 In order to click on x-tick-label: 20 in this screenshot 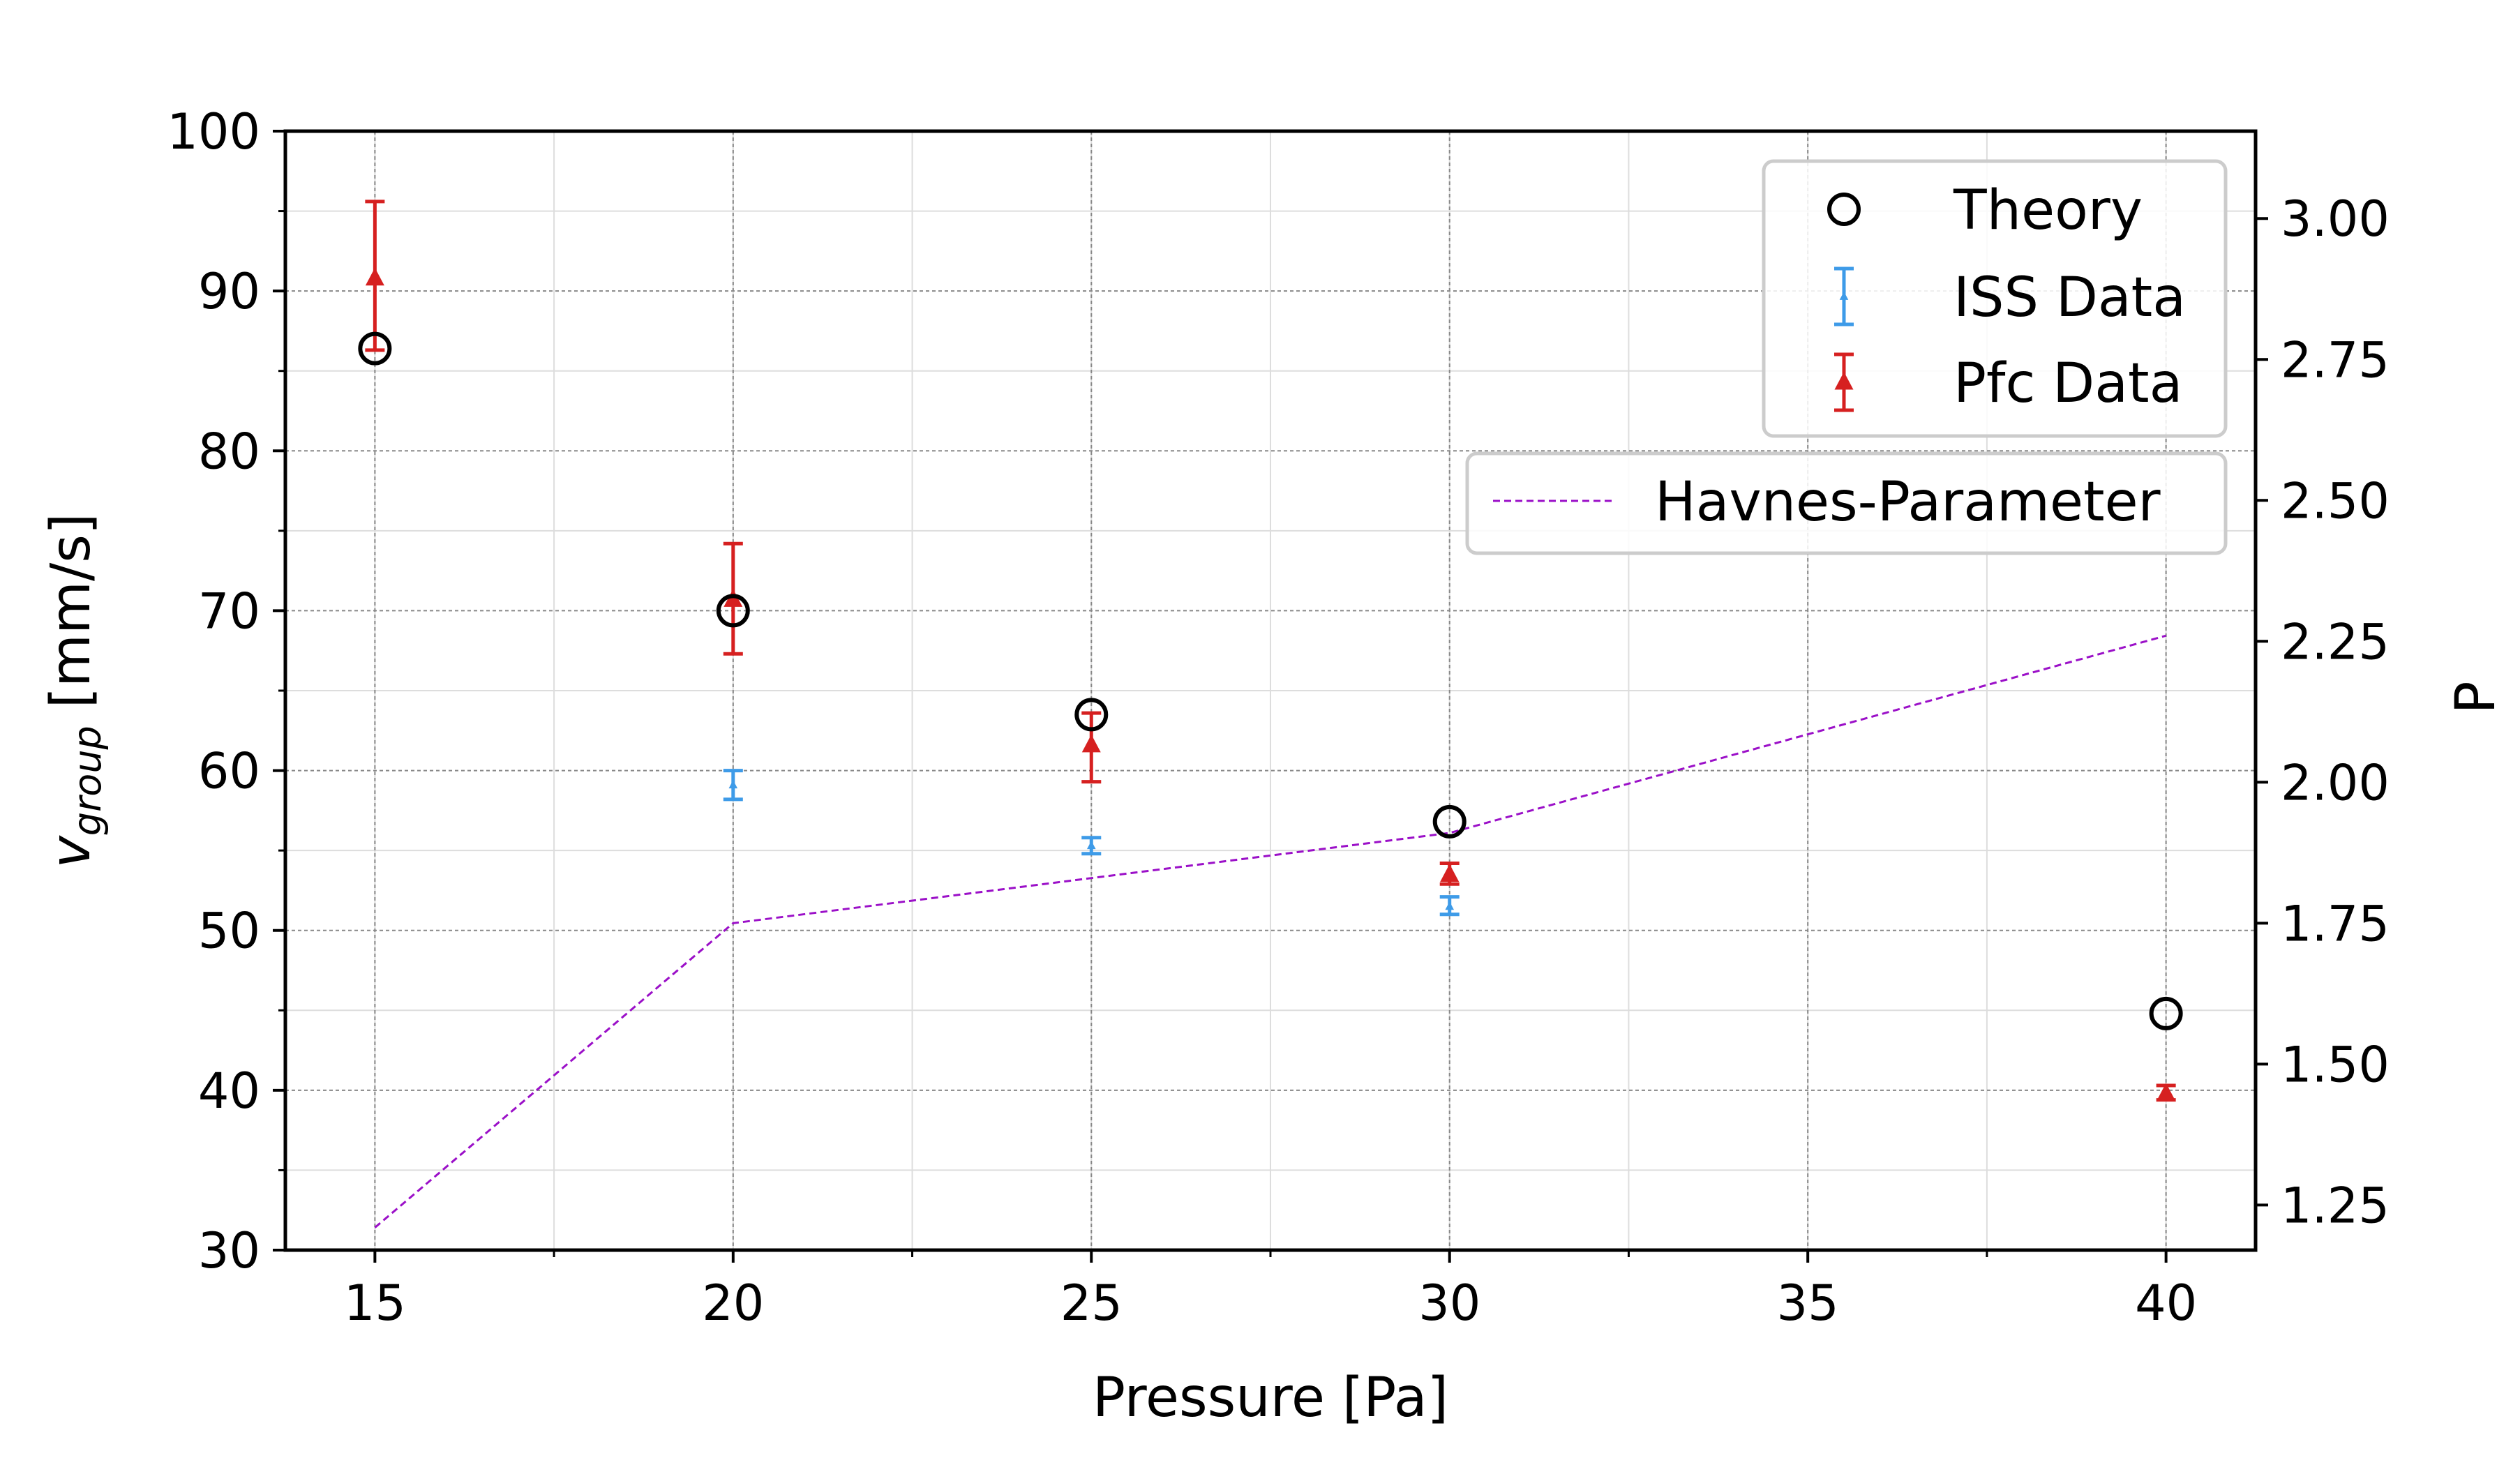, I will do `click(733, 1303)`.